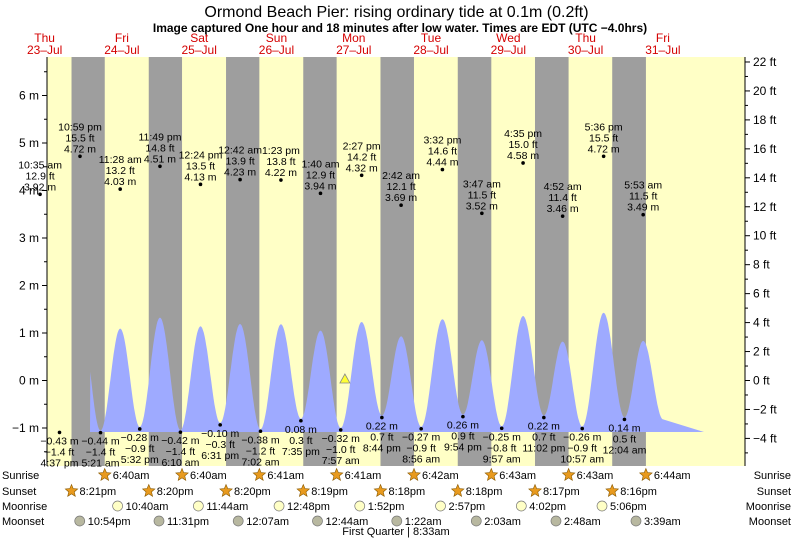  I want to click on extreme-feet: 0.7 ft, so click(543, 438).